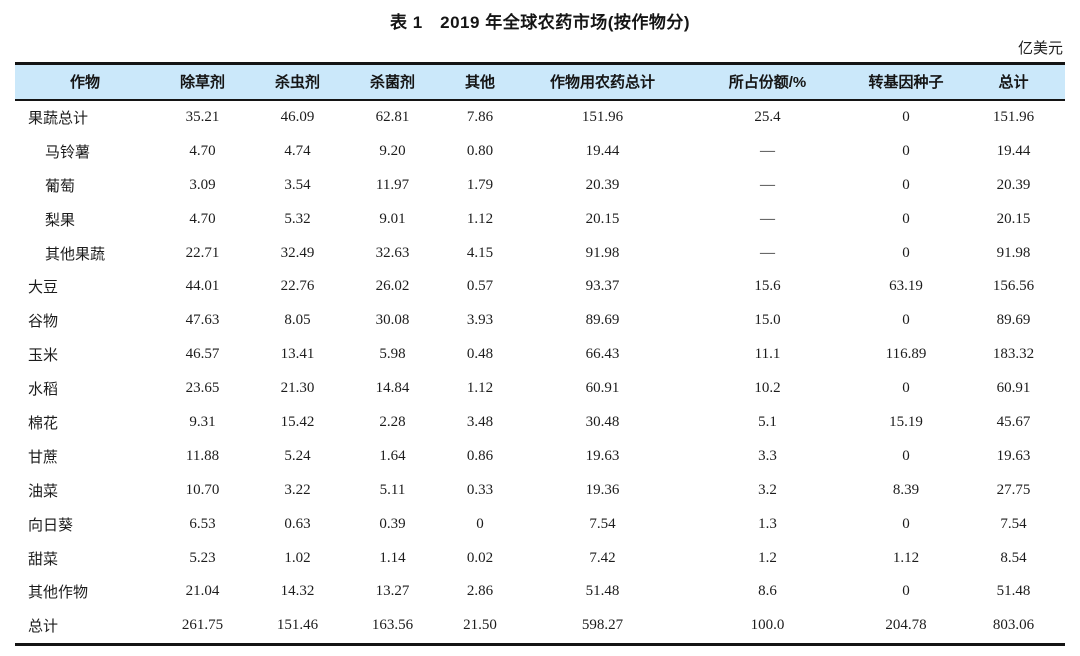 The height and width of the screenshot is (656, 1080). What do you see at coordinates (767, 557) in the screenshot?
I see `cell: 1.2` at bounding box center [767, 557].